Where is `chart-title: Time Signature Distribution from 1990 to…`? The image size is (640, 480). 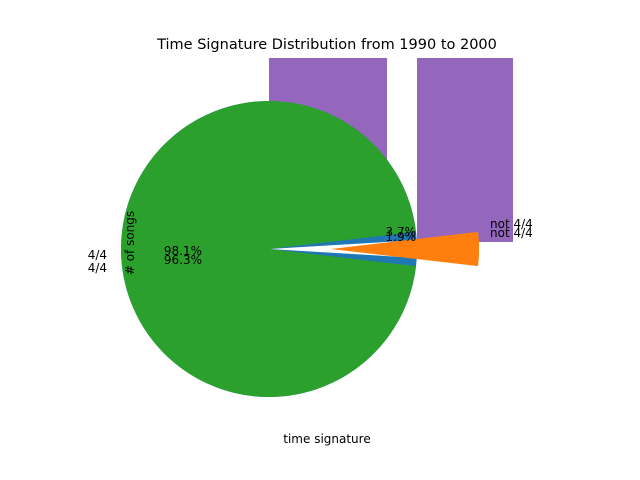
chart-title: Time Signature Distribution from 1990 to… is located at coordinates (326, 45).